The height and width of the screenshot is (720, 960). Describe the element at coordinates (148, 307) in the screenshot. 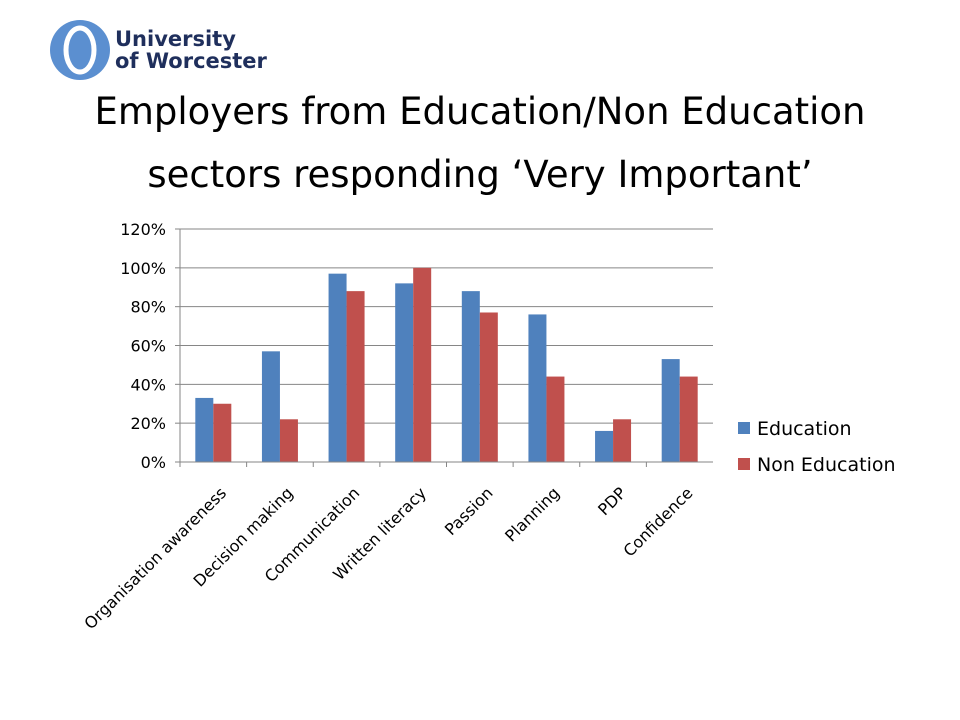

I see `y-tick-label: 80%` at that location.